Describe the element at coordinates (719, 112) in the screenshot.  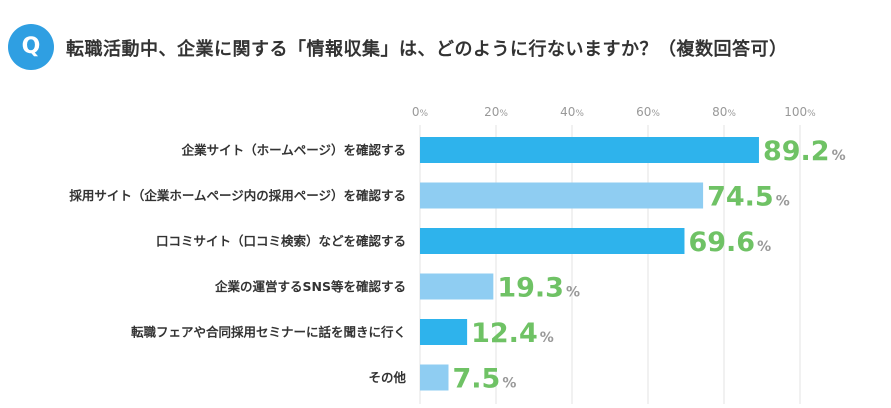
I see `x-tick-value: 80` at that location.